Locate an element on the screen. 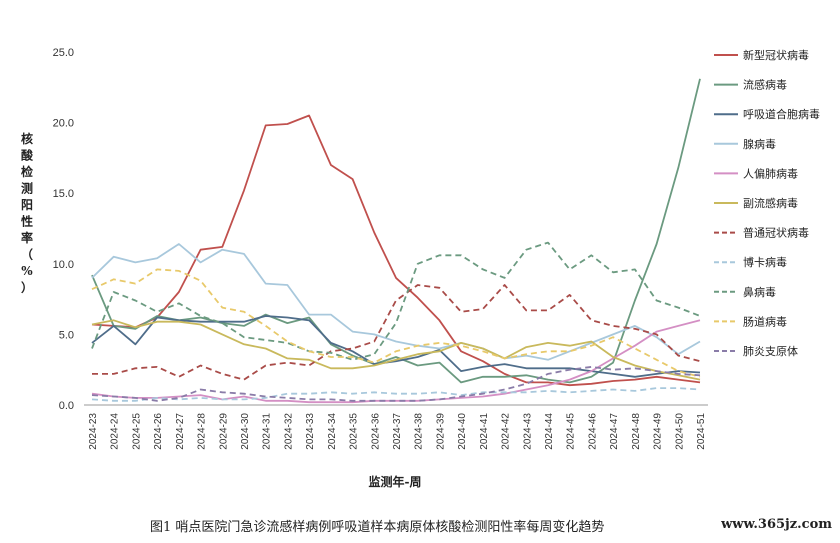  y-axis-title-char: 率 is located at coordinates (27, 237).